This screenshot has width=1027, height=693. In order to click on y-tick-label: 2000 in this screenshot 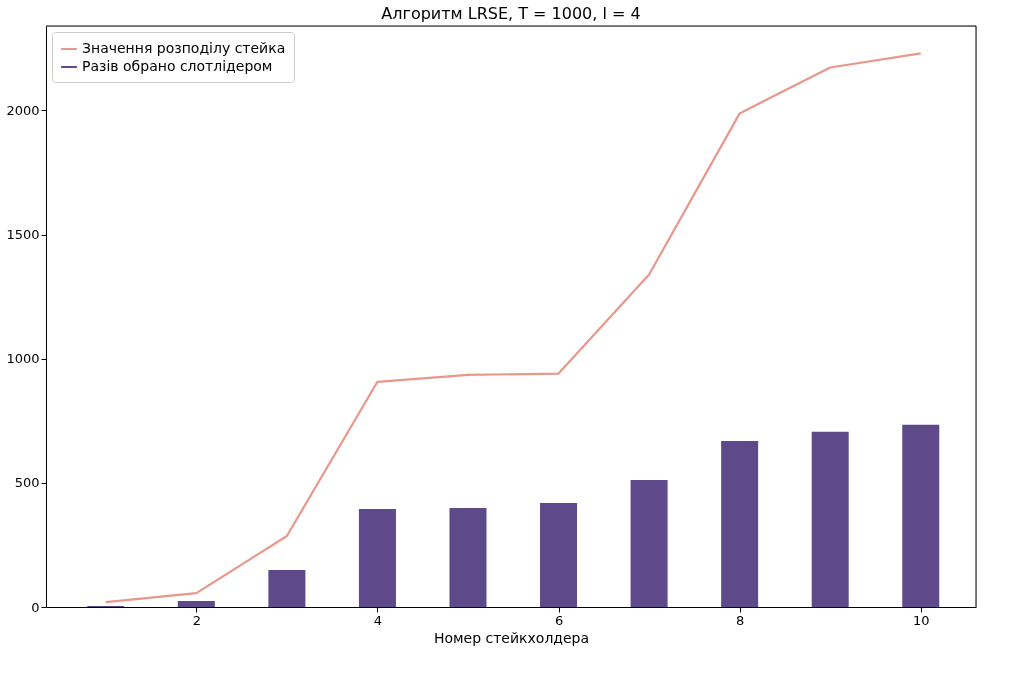, I will do `click(23, 110)`.